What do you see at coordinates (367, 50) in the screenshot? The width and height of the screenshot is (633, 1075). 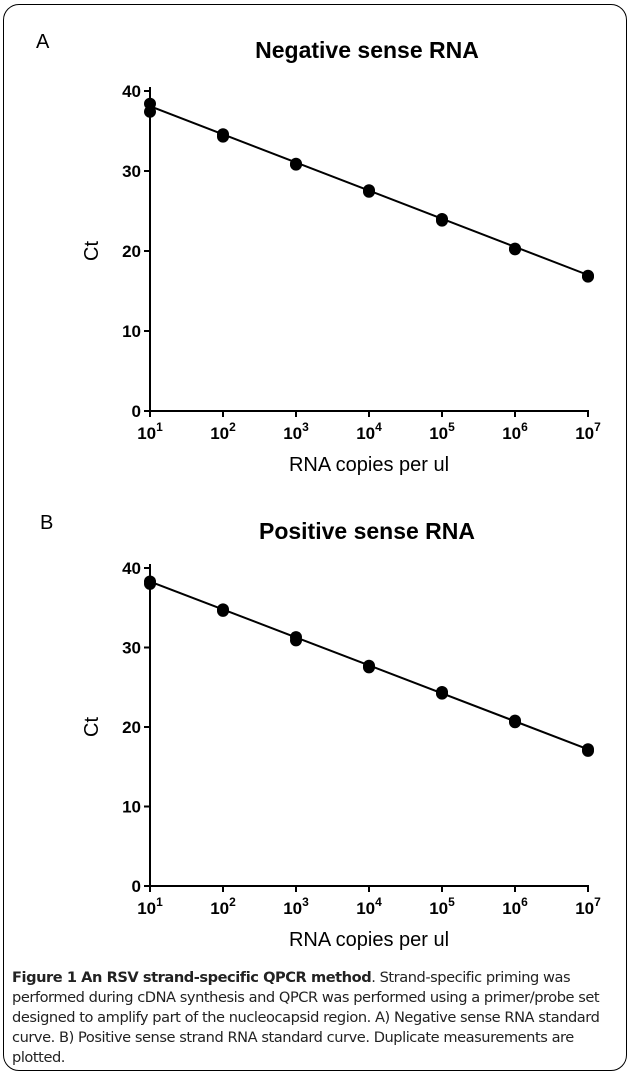 I see `chart-title: Negative sense RNA` at bounding box center [367, 50].